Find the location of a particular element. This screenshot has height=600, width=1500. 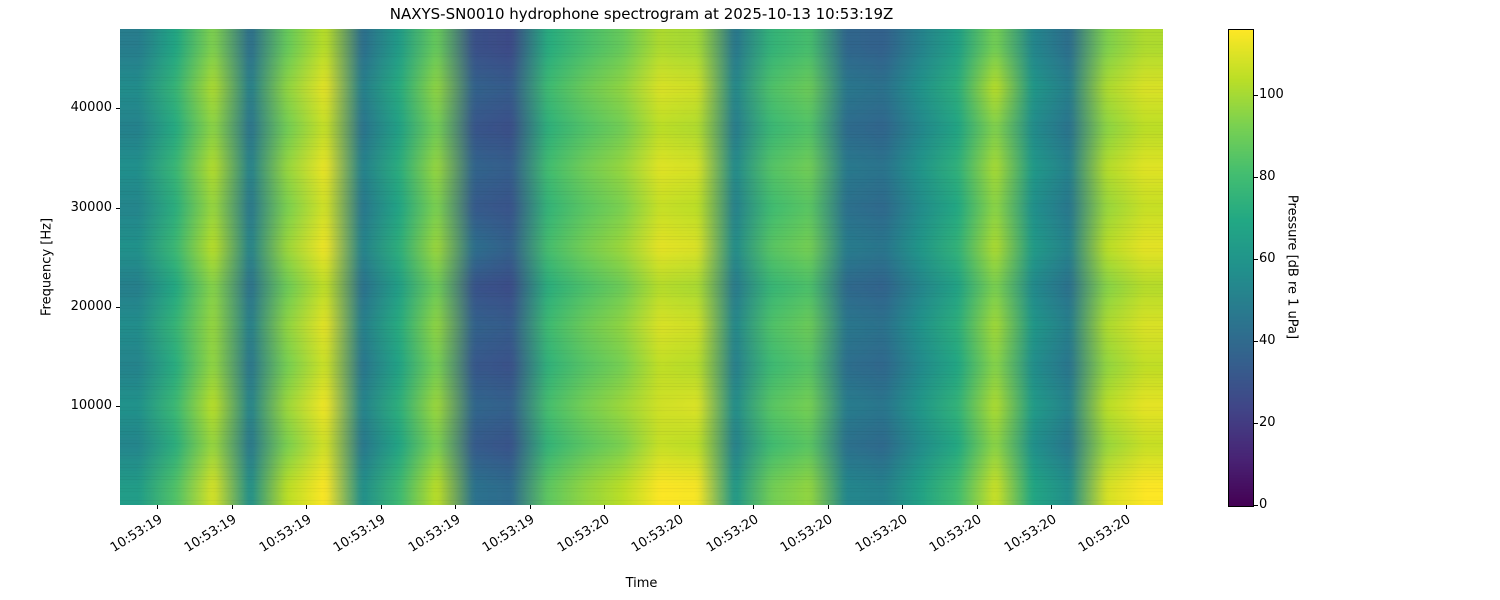

colorbar is located at coordinates (1241, 268).